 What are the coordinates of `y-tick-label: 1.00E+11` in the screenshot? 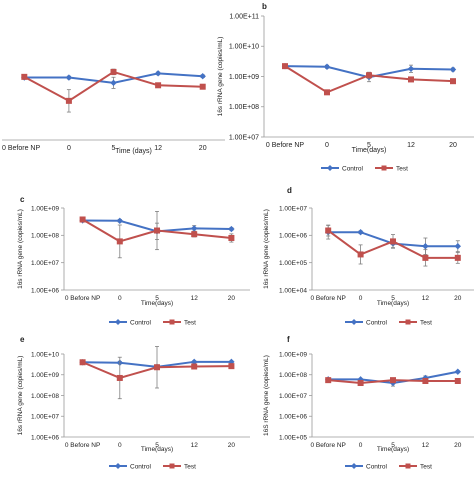 It's located at (244, 16).